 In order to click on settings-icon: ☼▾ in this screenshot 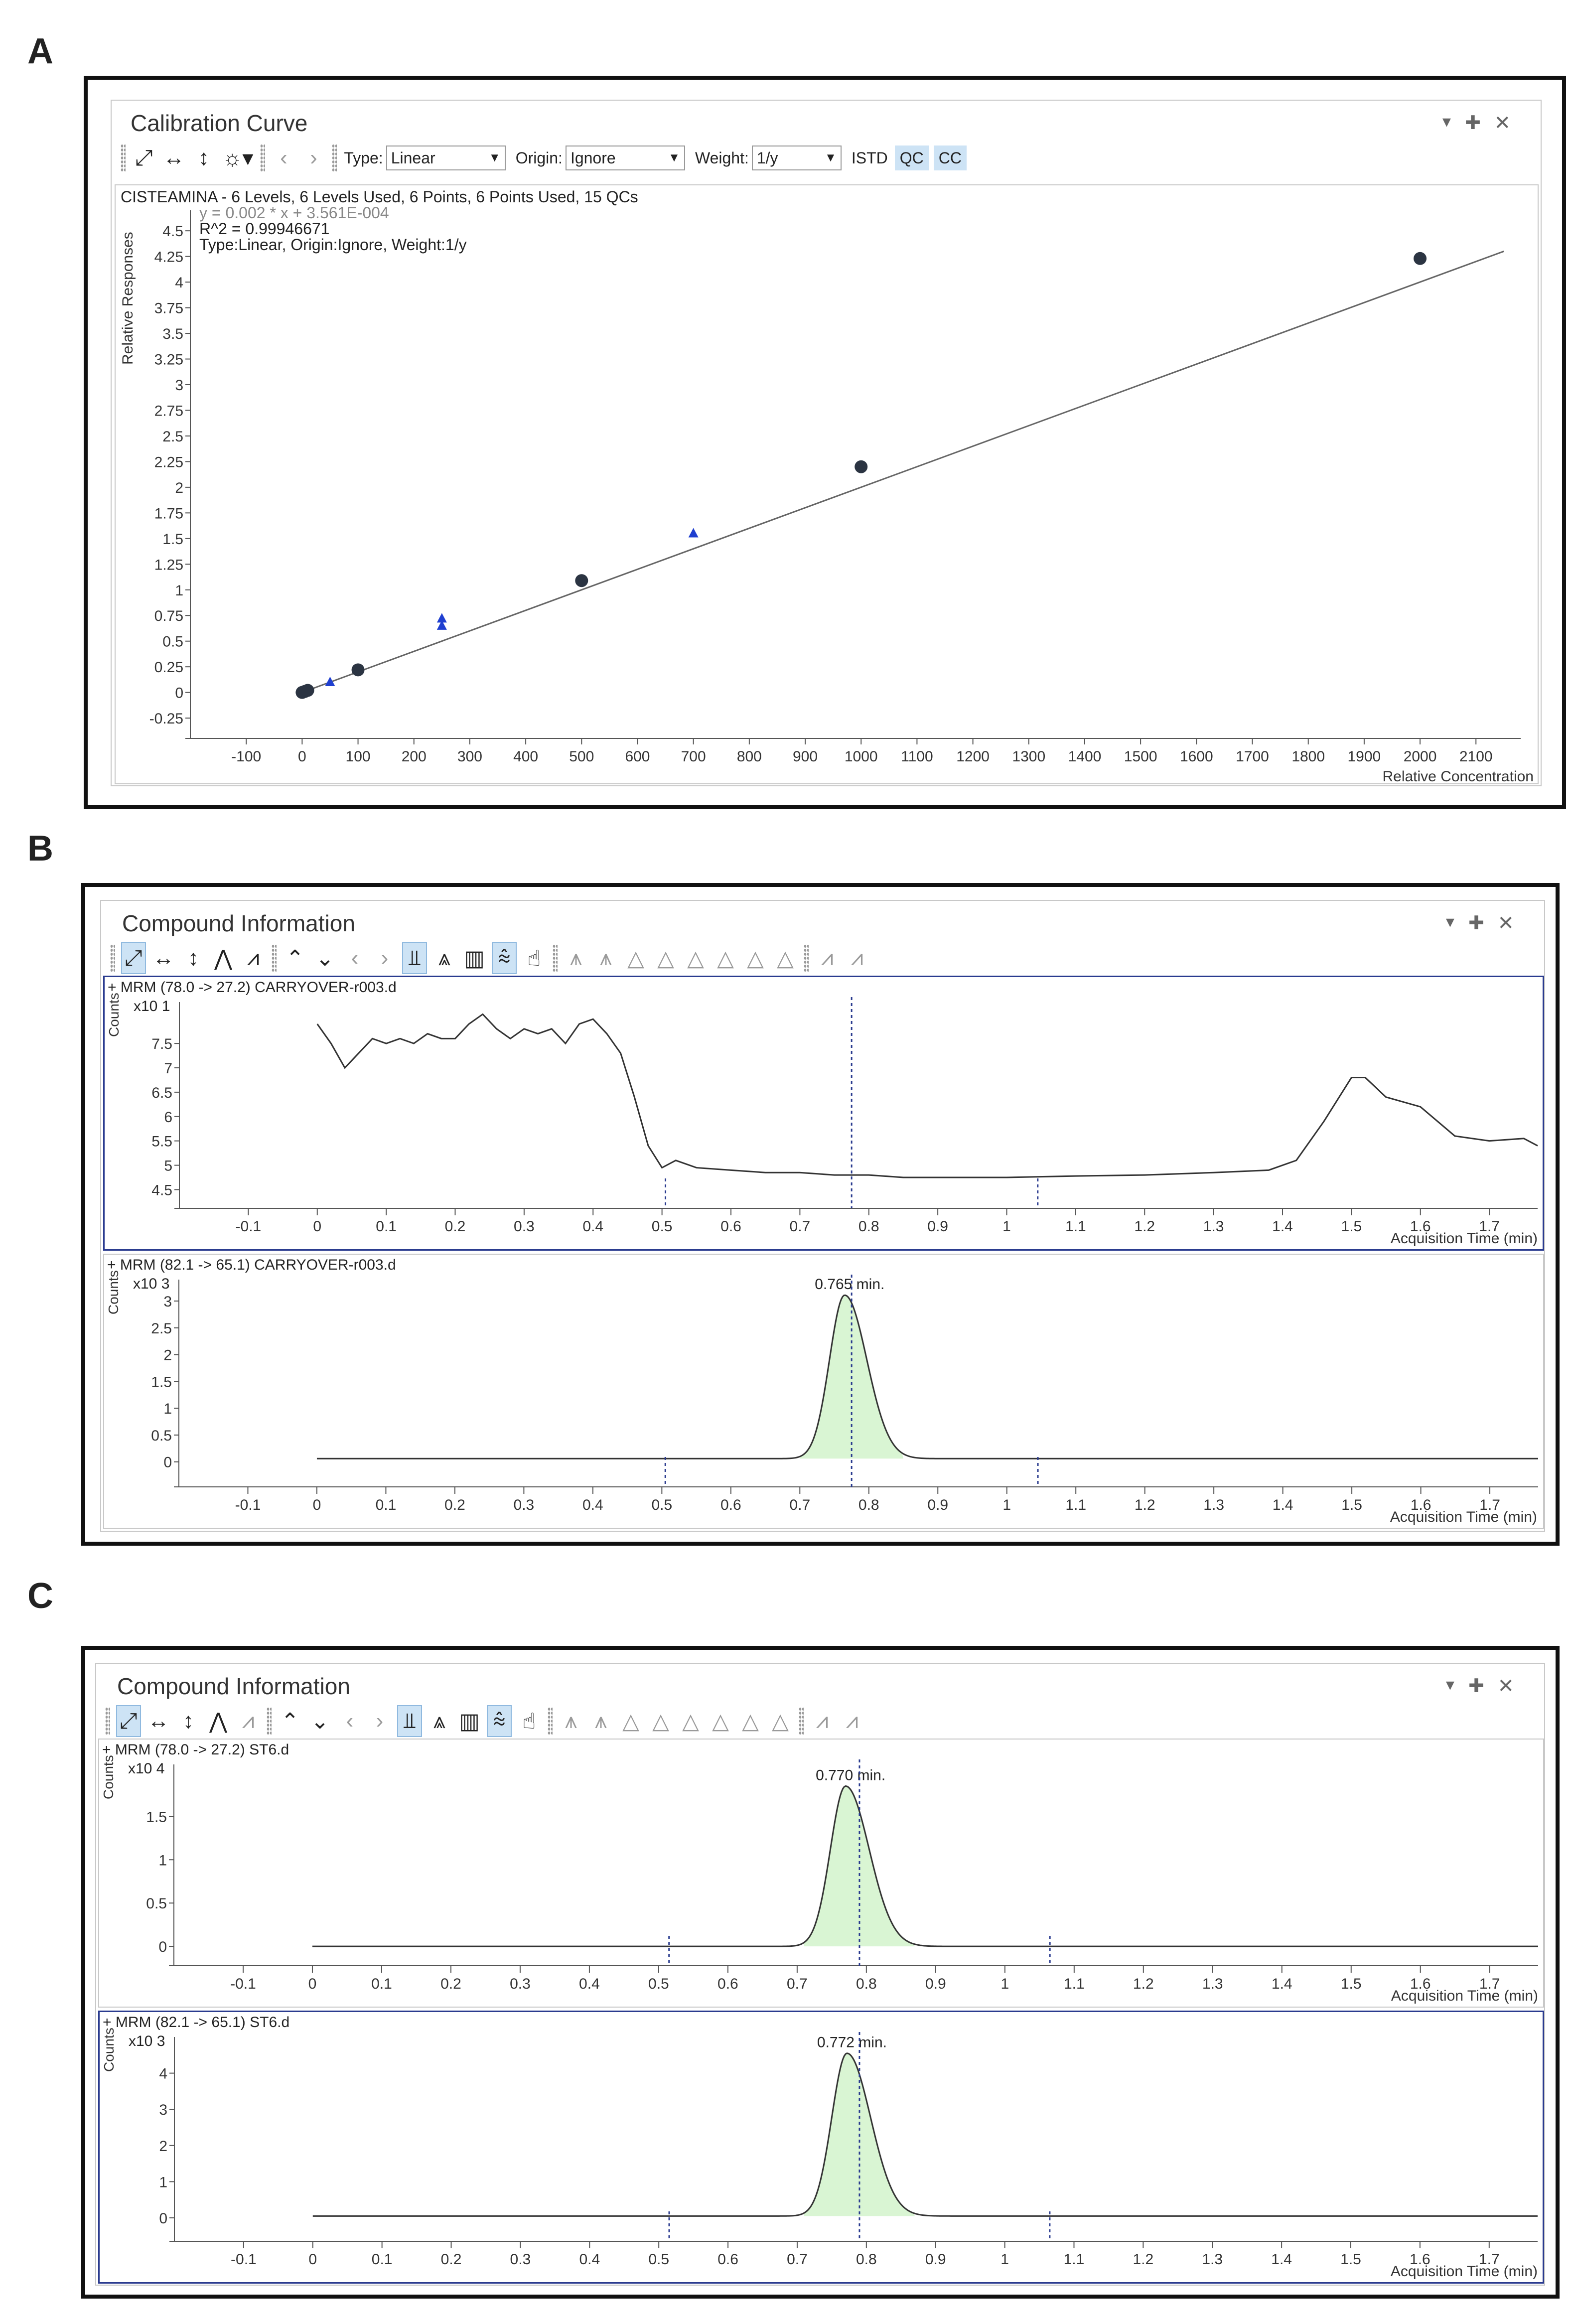, I will do `click(238, 157)`.